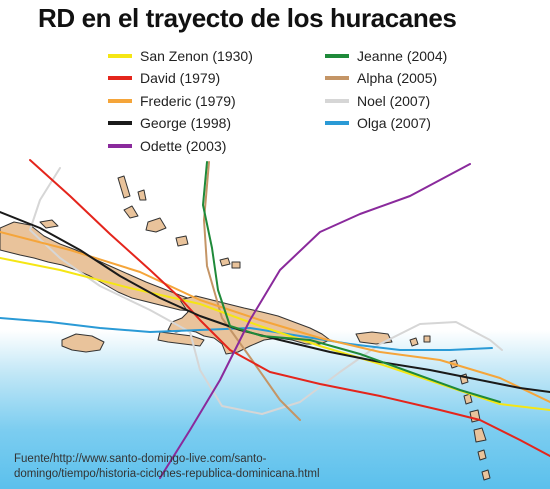 This screenshot has height=489, width=550. I want to click on legend-item-san-zenon: San Zenon (1930), so click(180, 56).